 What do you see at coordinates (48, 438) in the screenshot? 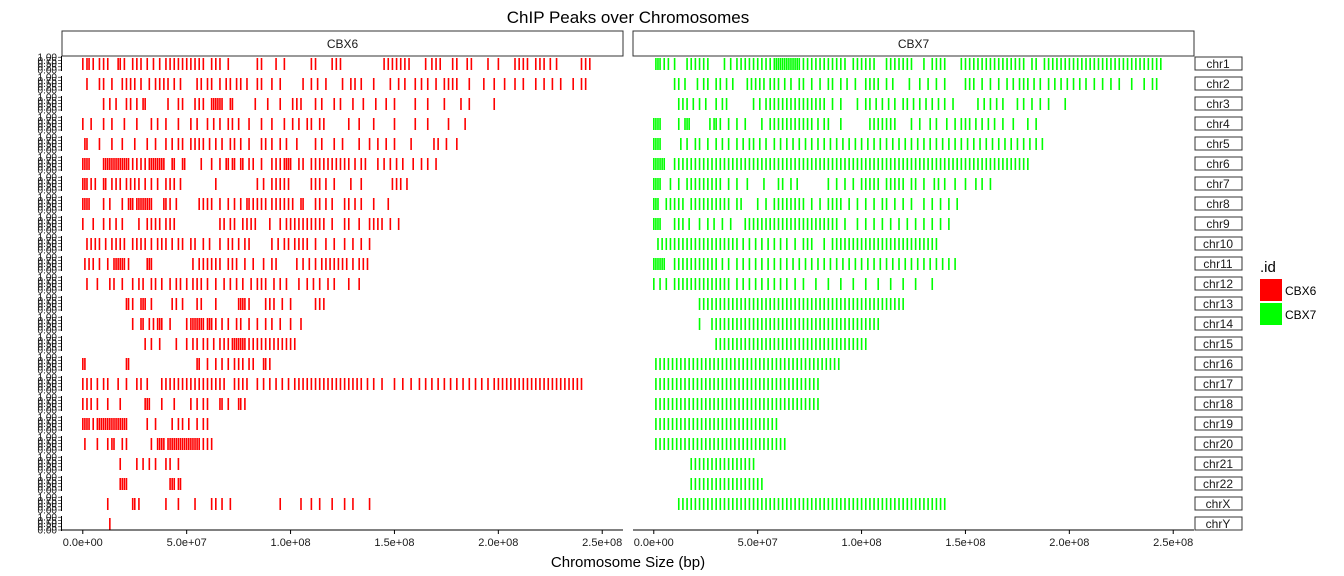
I see `y-tick-label: 1.00` at bounding box center [48, 438].